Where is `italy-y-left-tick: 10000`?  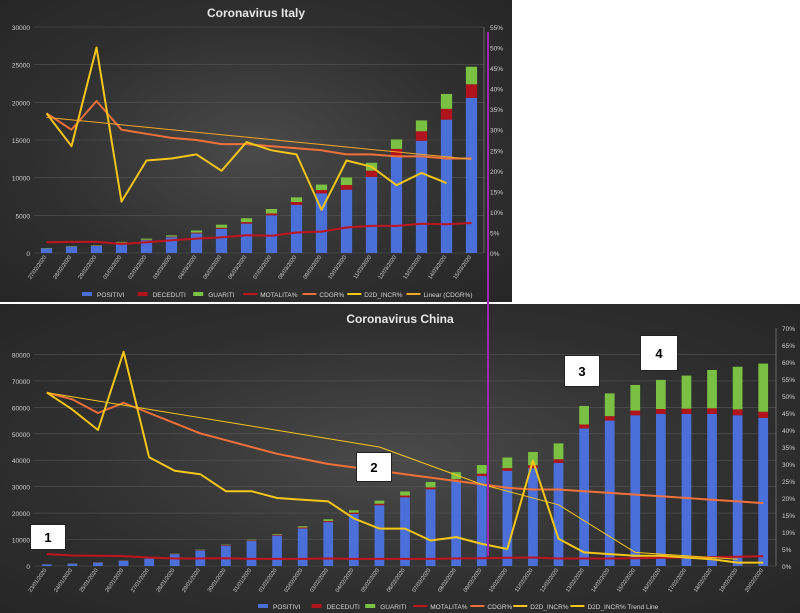
italy-y-left-tick: 10000 is located at coordinates (21, 179).